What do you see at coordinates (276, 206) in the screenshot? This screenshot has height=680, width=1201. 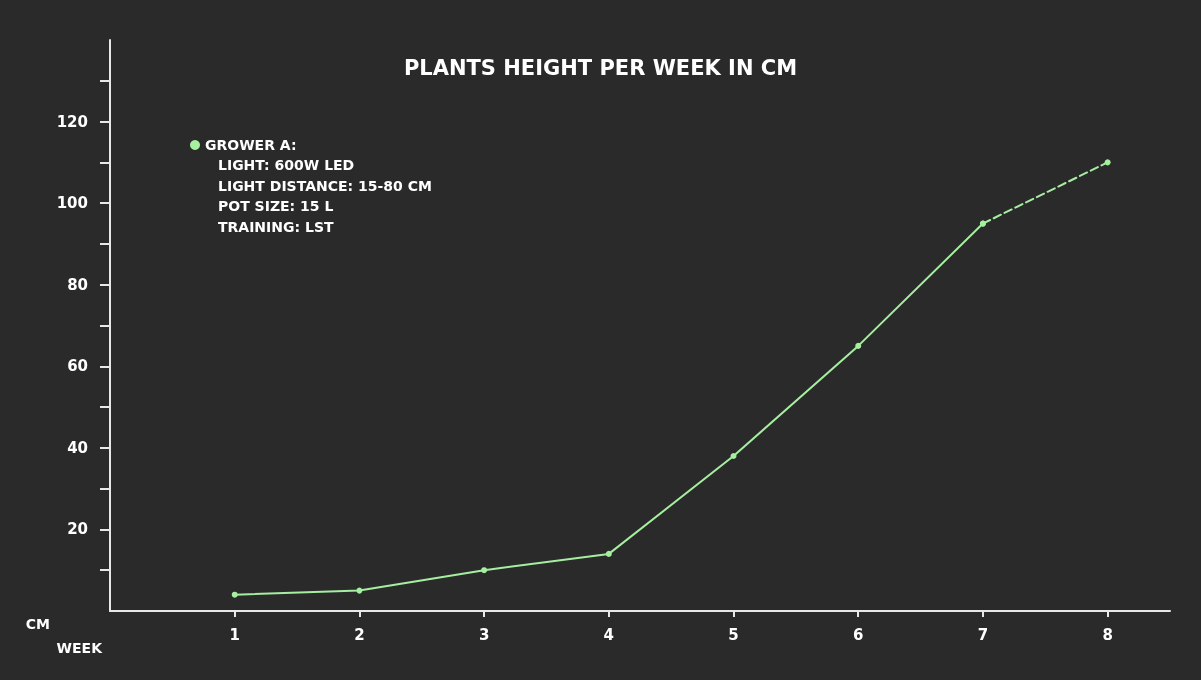 I see `annotation: POT SIZE: 15 L` at bounding box center [276, 206].